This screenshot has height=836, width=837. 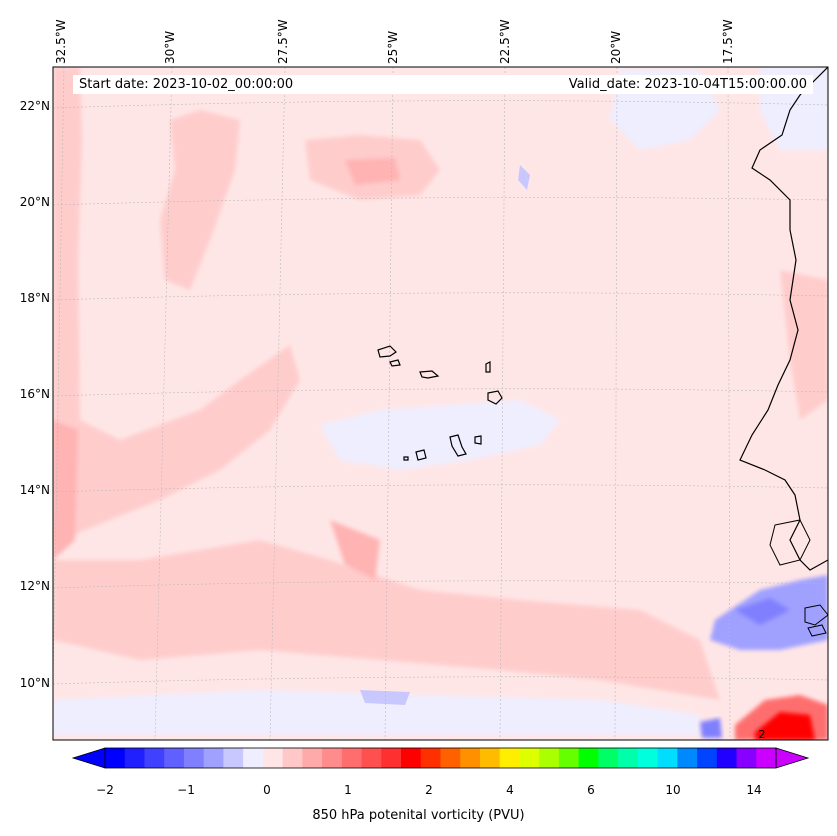 What do you see at coordinates (495, 397) in the screenshot?
I see `island-boa-vista` at bounding box center [495, 397].